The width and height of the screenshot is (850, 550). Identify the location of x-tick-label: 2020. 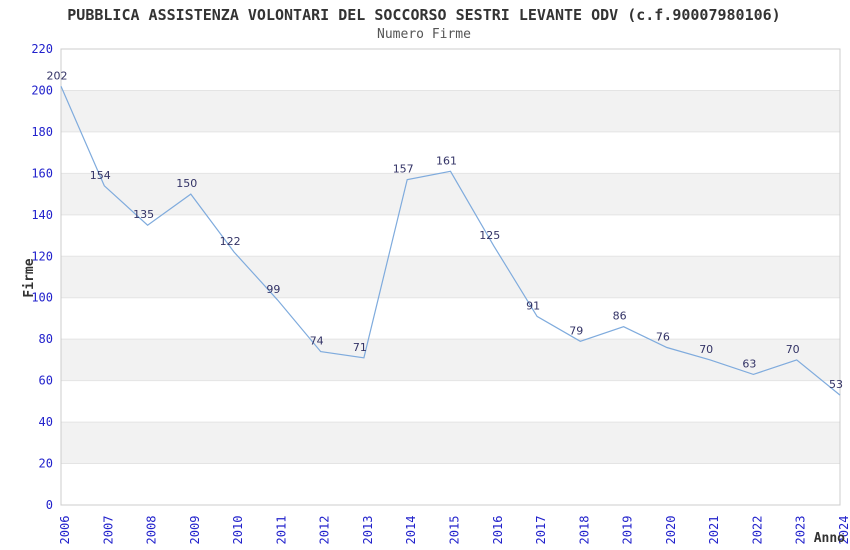
(671, 530).